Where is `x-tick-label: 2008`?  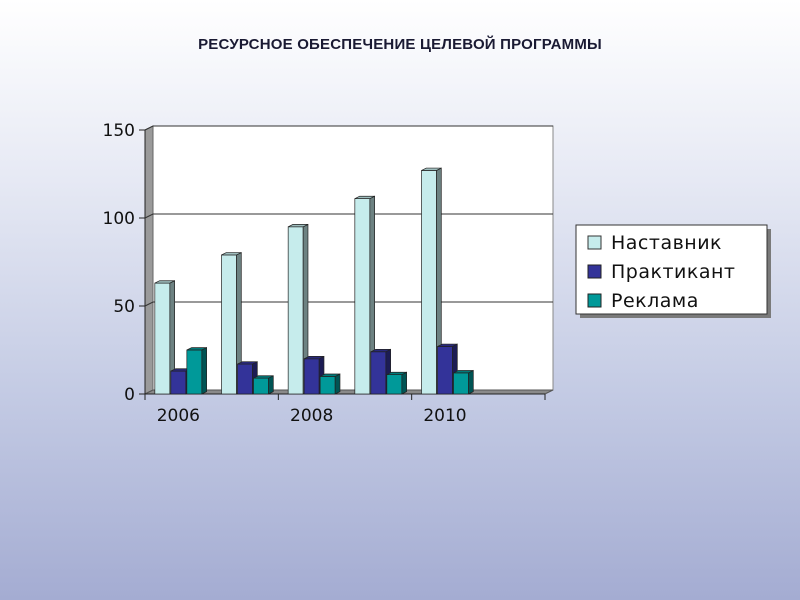
x-tick-label: 2008 is located at coordinates (311, 416).